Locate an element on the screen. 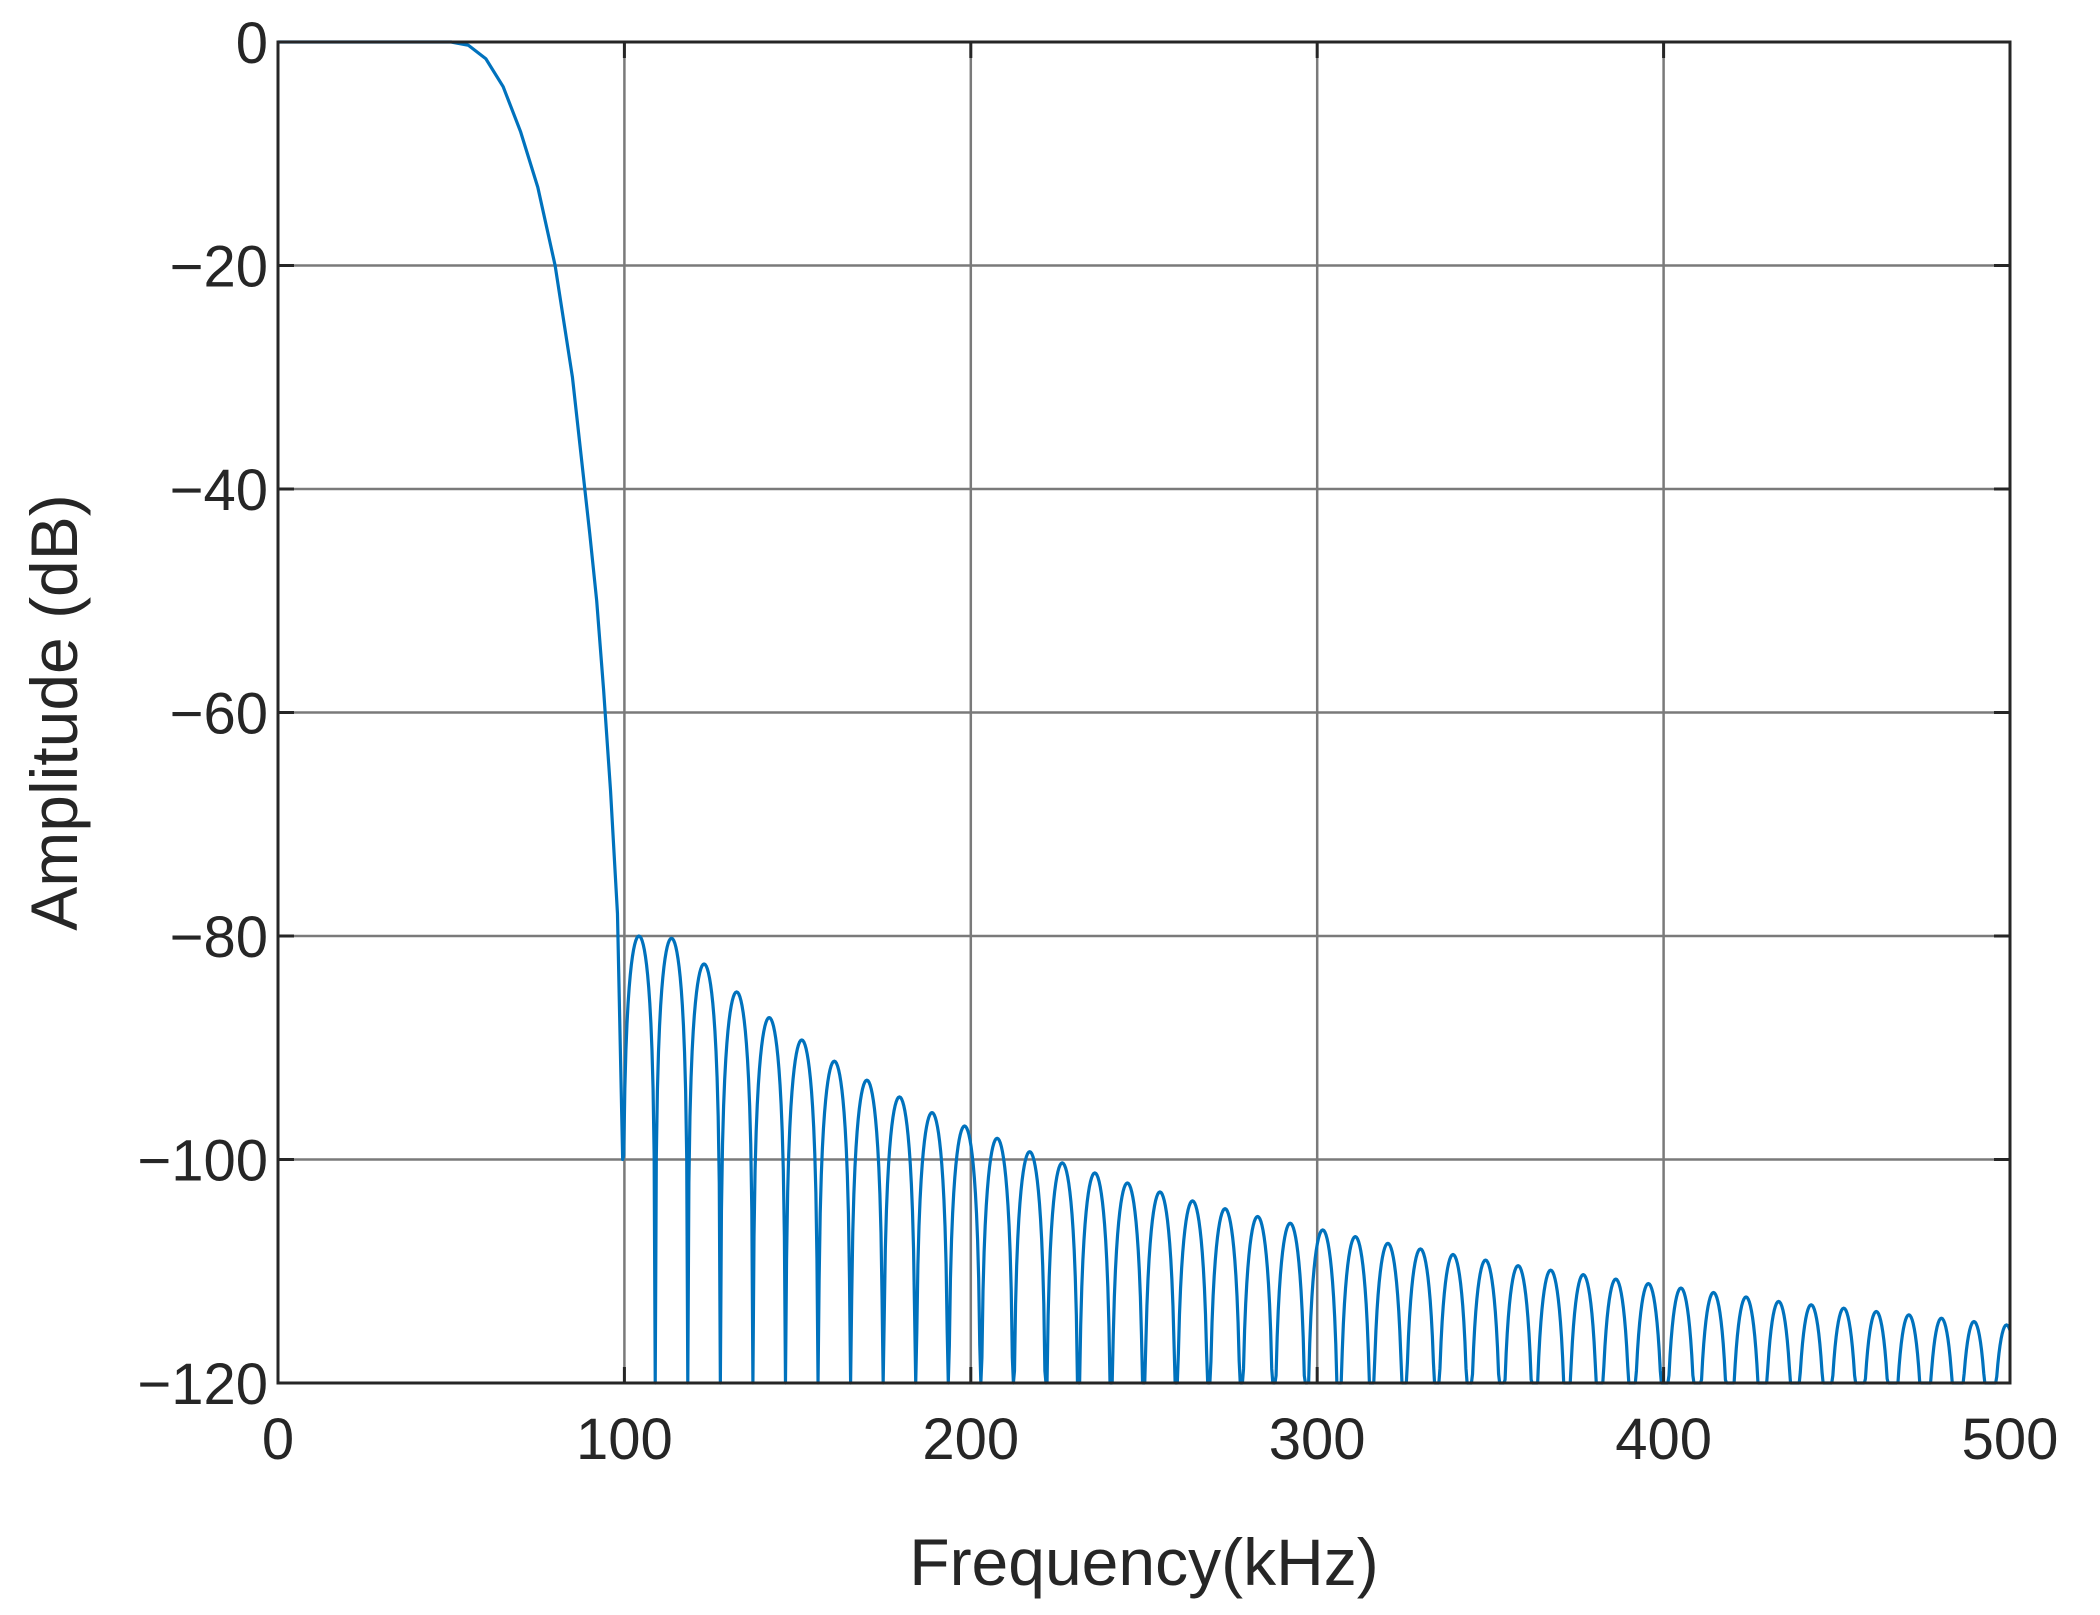 The width and height of the screenshot is (2100, 1615). x-tick-label: 0 is located at coordinates (278, 1439).